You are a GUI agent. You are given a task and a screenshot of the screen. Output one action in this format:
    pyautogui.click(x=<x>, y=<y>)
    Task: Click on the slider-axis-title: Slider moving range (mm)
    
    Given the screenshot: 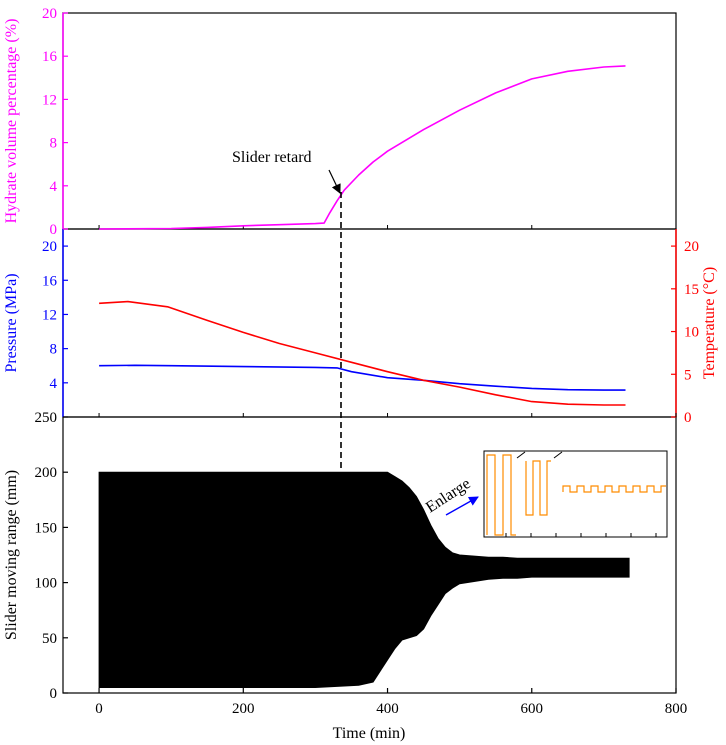 What is the action you would take?
    pyautogui.click(x=11, y=555)
    